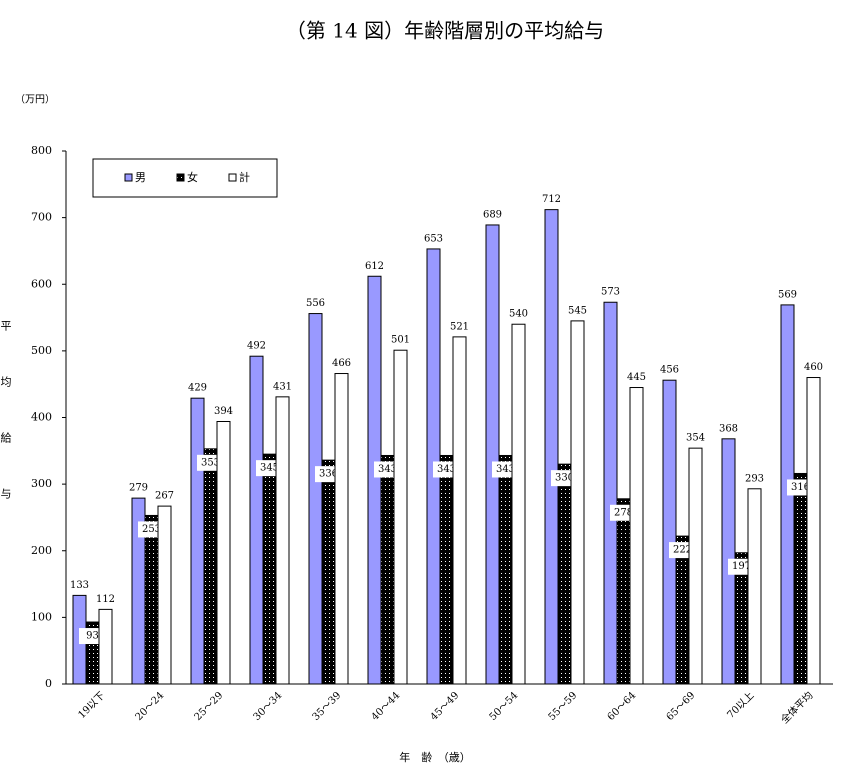  Describe the element at coordinates (164, 496) in the screenshot. I see `value-label: 267` at that location.